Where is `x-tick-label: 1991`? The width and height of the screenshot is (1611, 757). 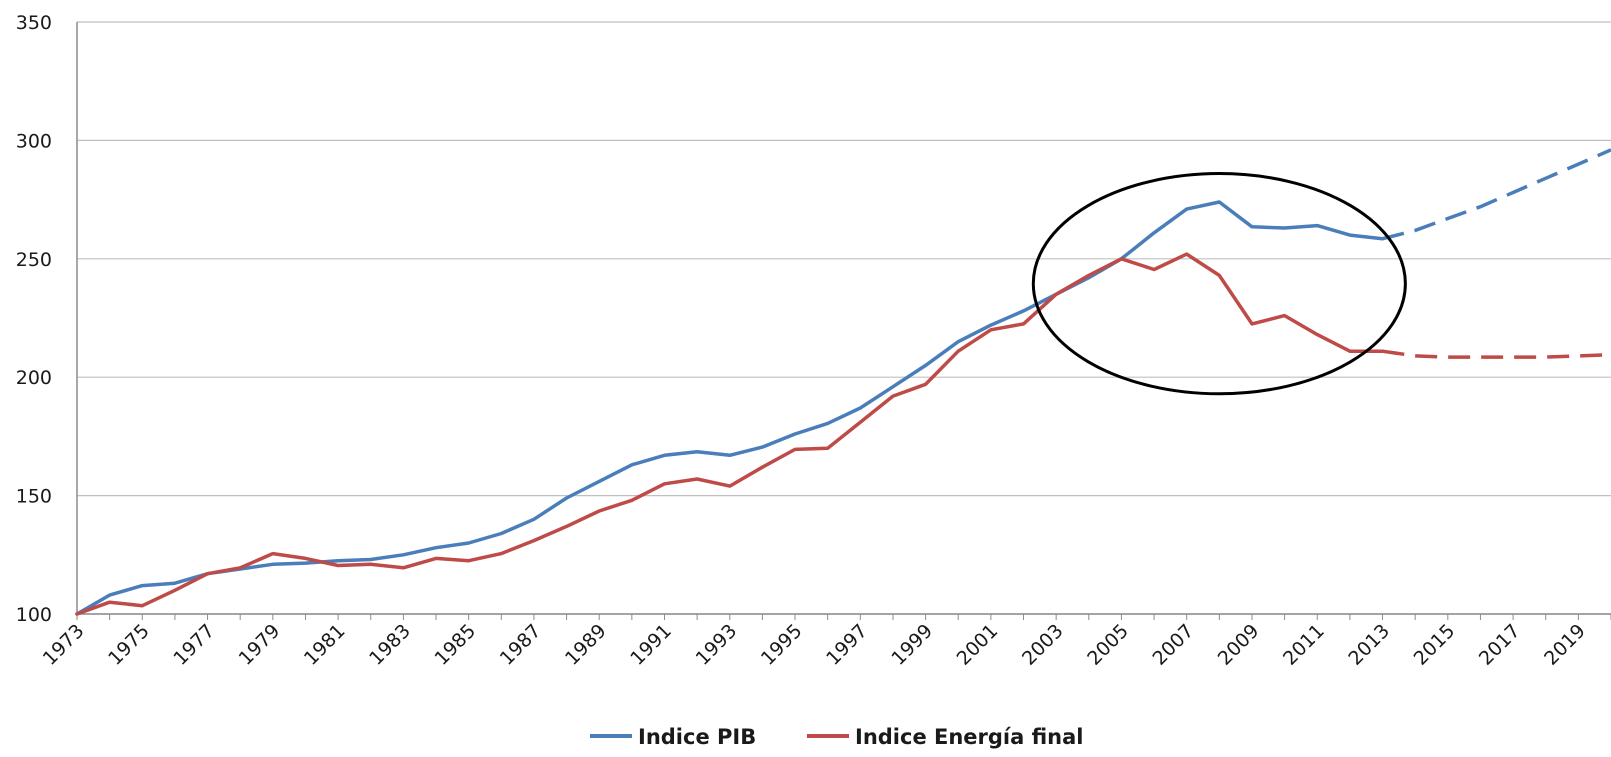 x-tick-label: 1991 is located at coordinates (651, 645).